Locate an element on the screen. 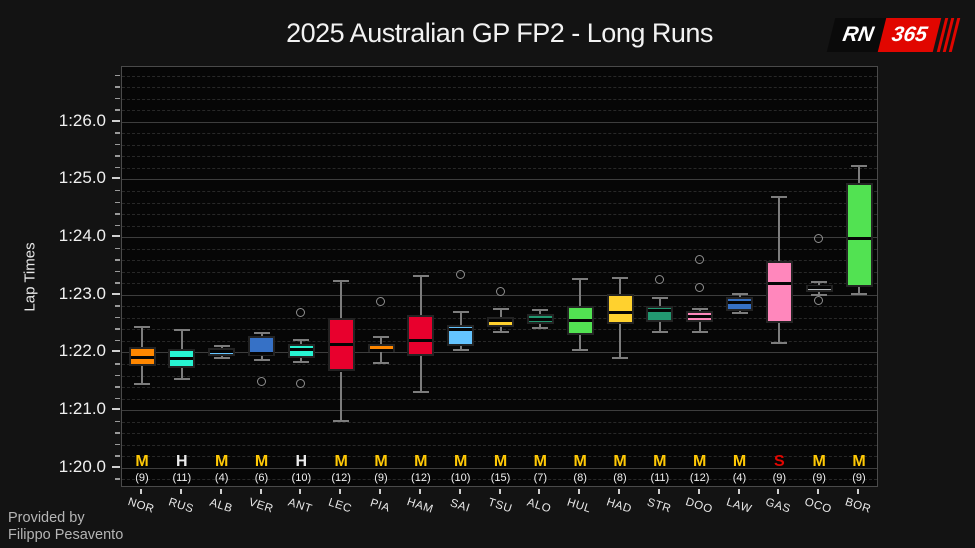 The width and height of the screenshot is (975, 548). whisker-cap-bottom-VER is located at coordinates (261, 359).